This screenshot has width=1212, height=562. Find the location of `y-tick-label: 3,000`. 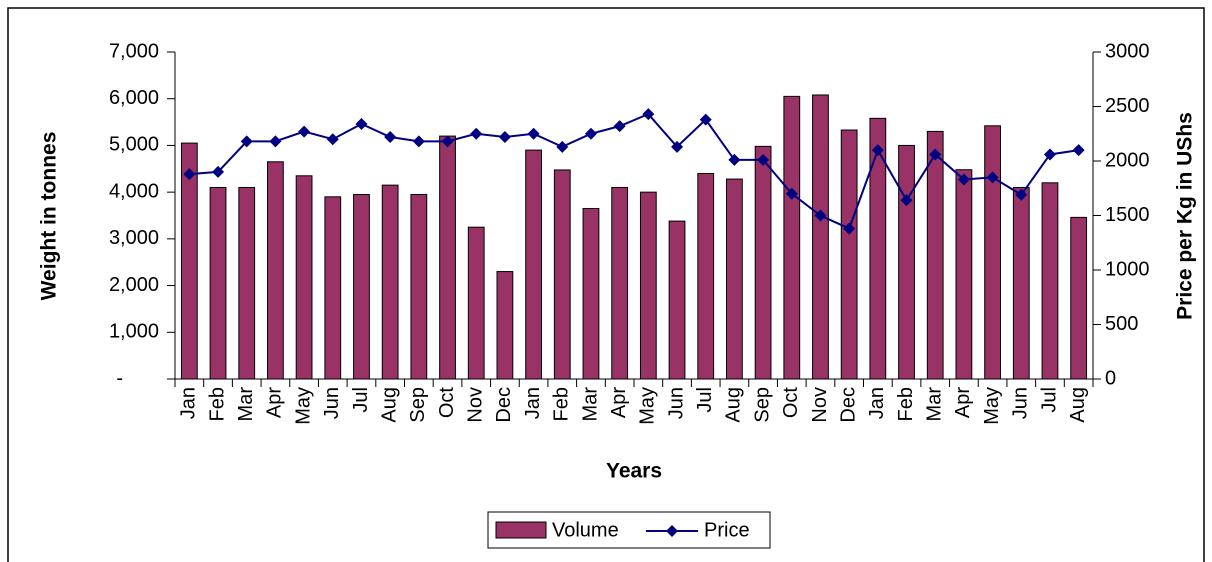

y-tick-label: 3,000 is located at coordinates (134, 238).